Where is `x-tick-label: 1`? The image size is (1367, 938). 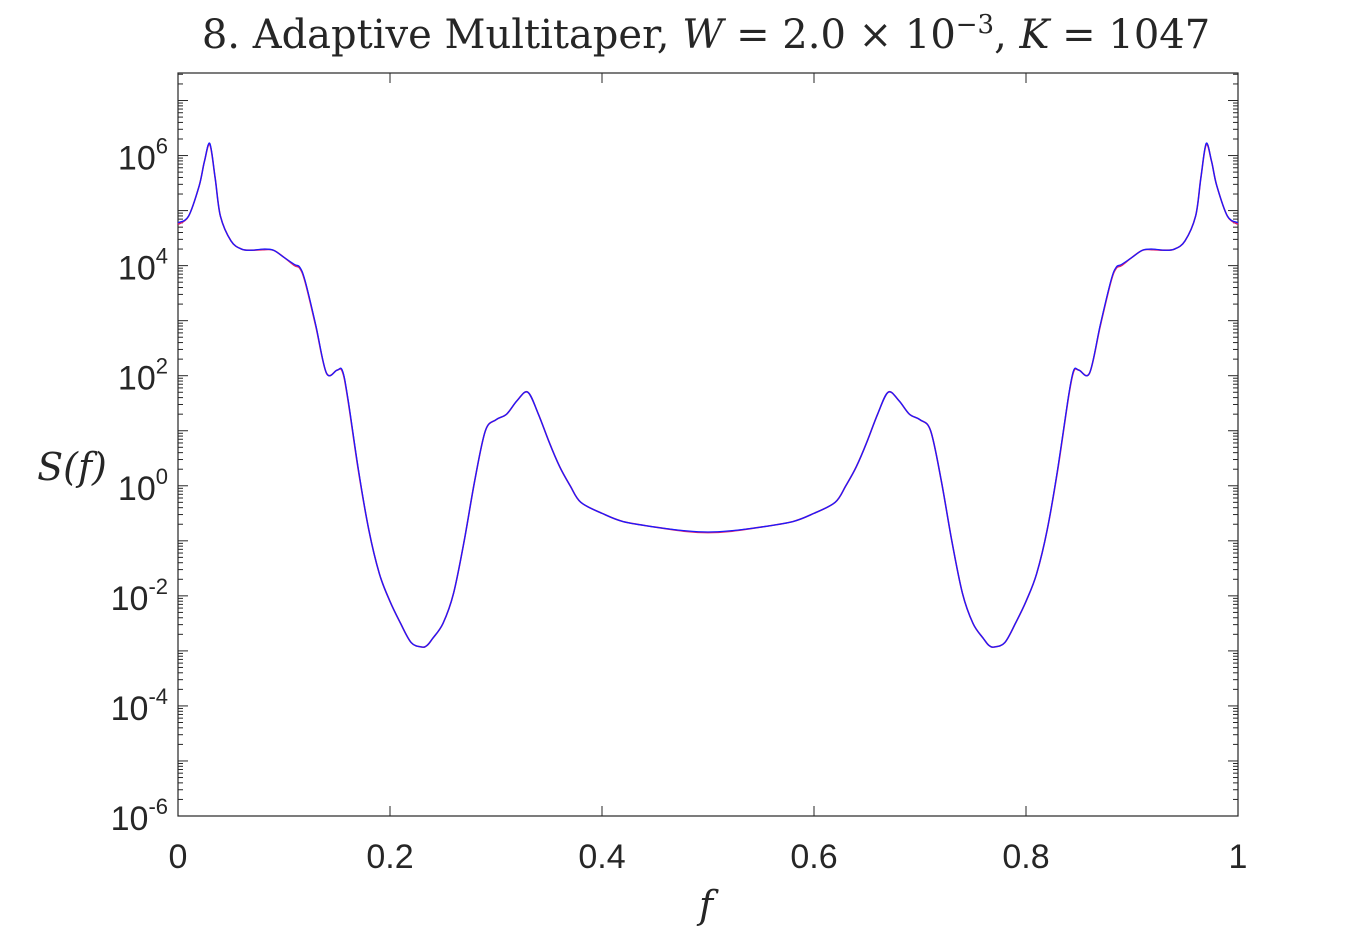
x-tick-label: 1 is located at coordinates (1238, 857).